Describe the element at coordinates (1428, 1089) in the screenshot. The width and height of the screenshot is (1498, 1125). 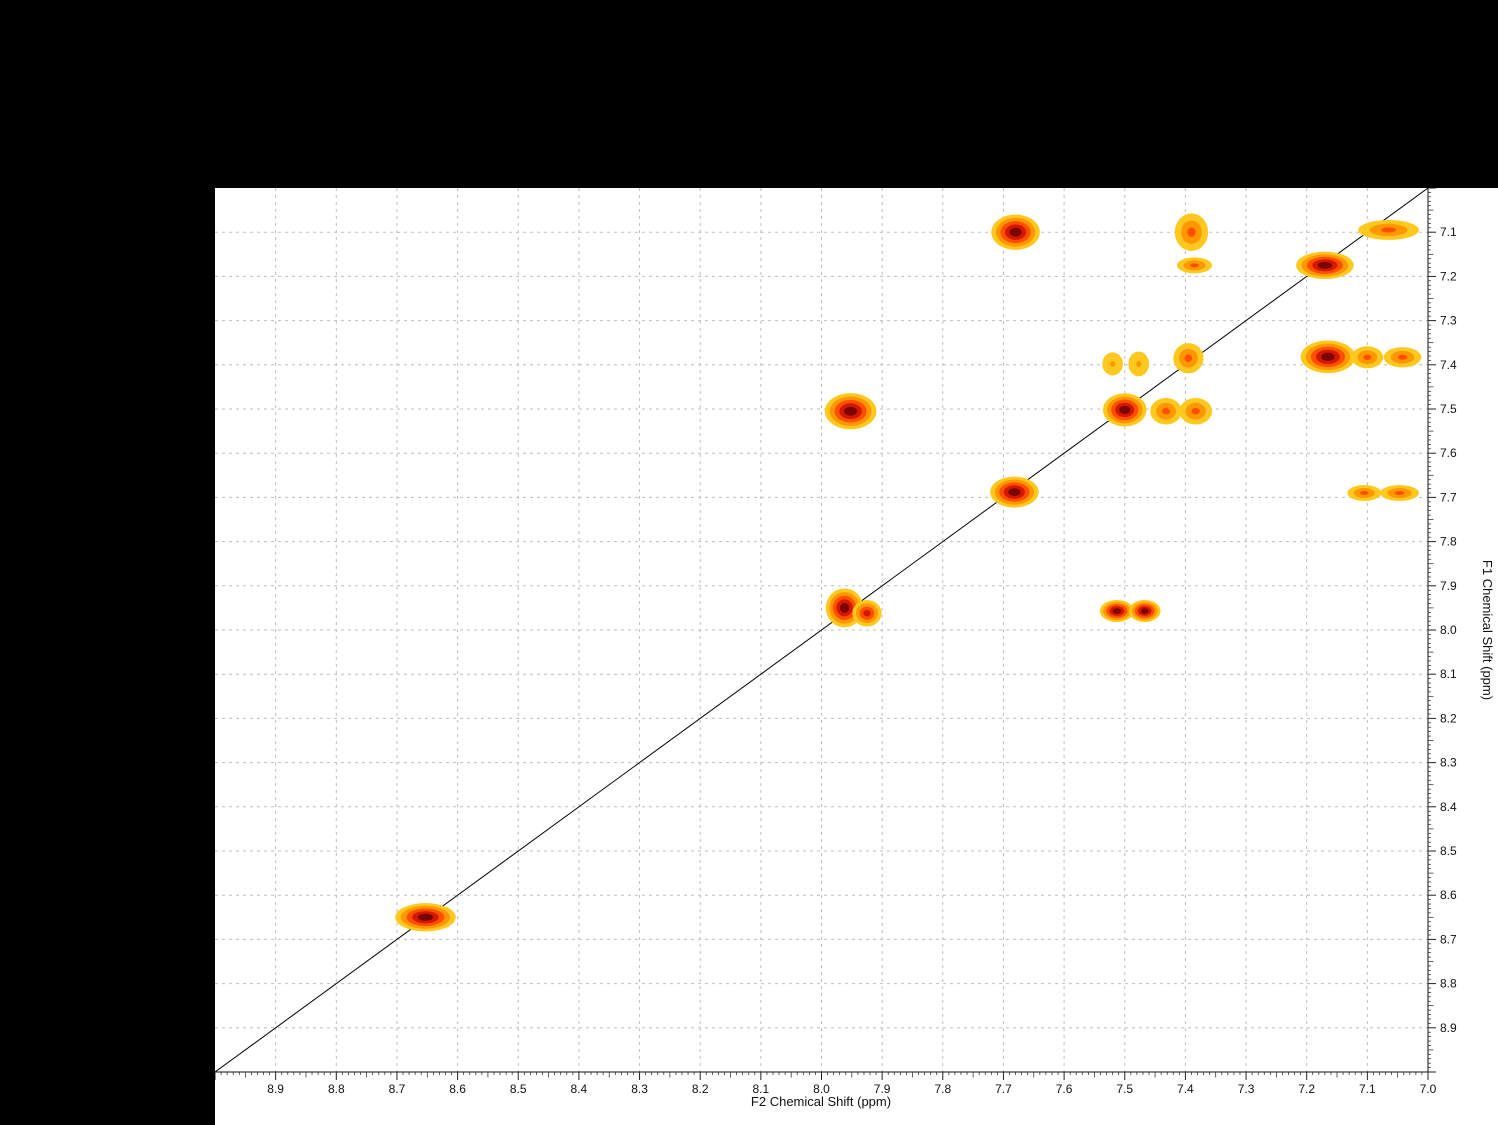
I see `x-tick-label: 7.0` at that location.